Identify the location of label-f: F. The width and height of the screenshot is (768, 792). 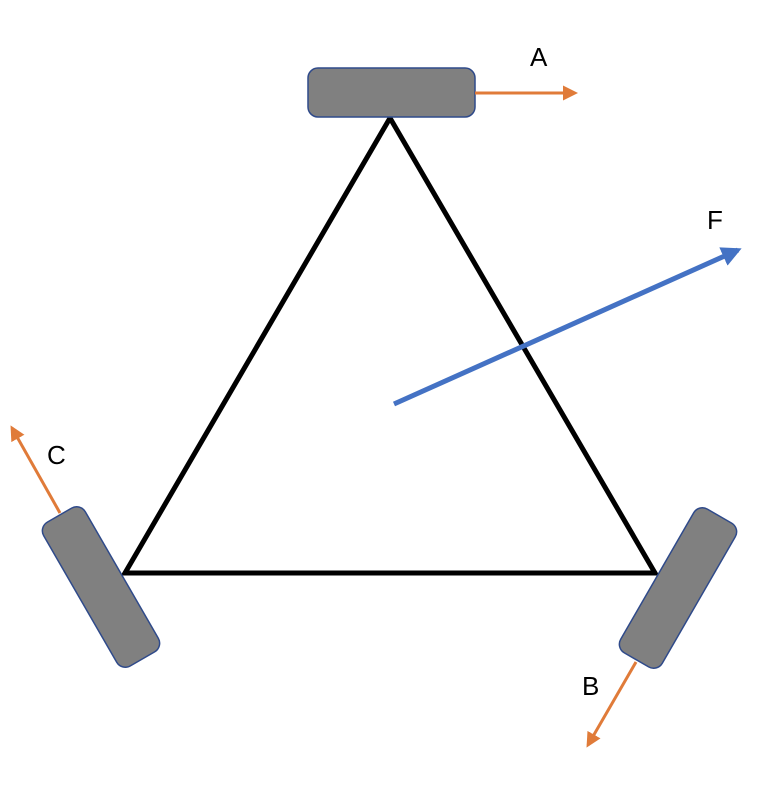
(715, 220).